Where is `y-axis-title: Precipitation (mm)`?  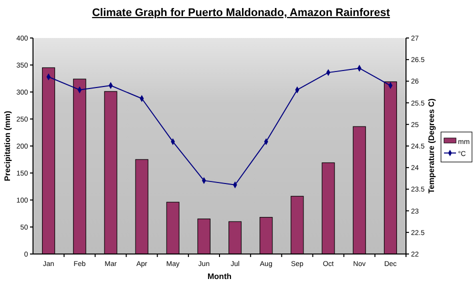 y-axis-title: Precipitation (mm) is located at coordinates (7, 146).